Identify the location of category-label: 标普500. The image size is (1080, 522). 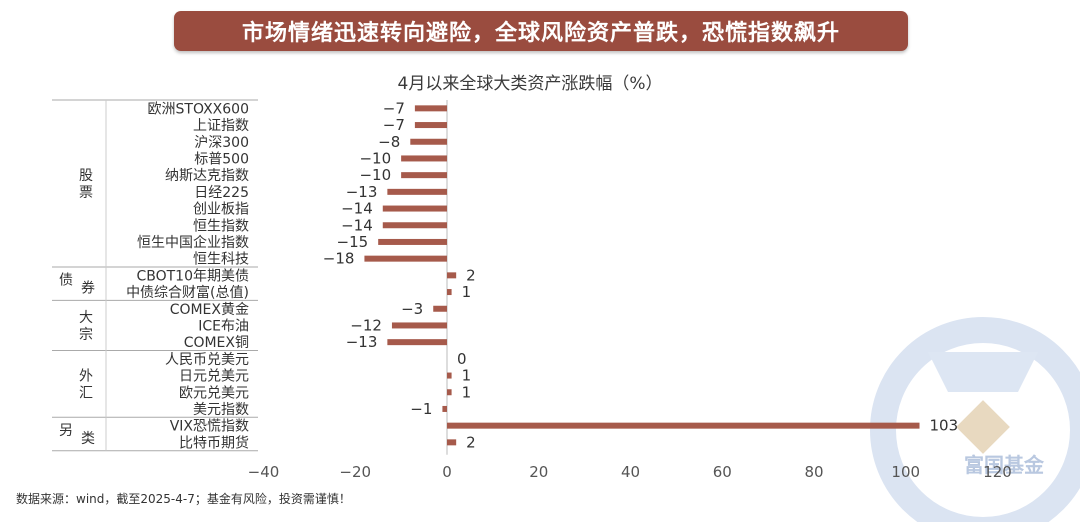
(221, 159).